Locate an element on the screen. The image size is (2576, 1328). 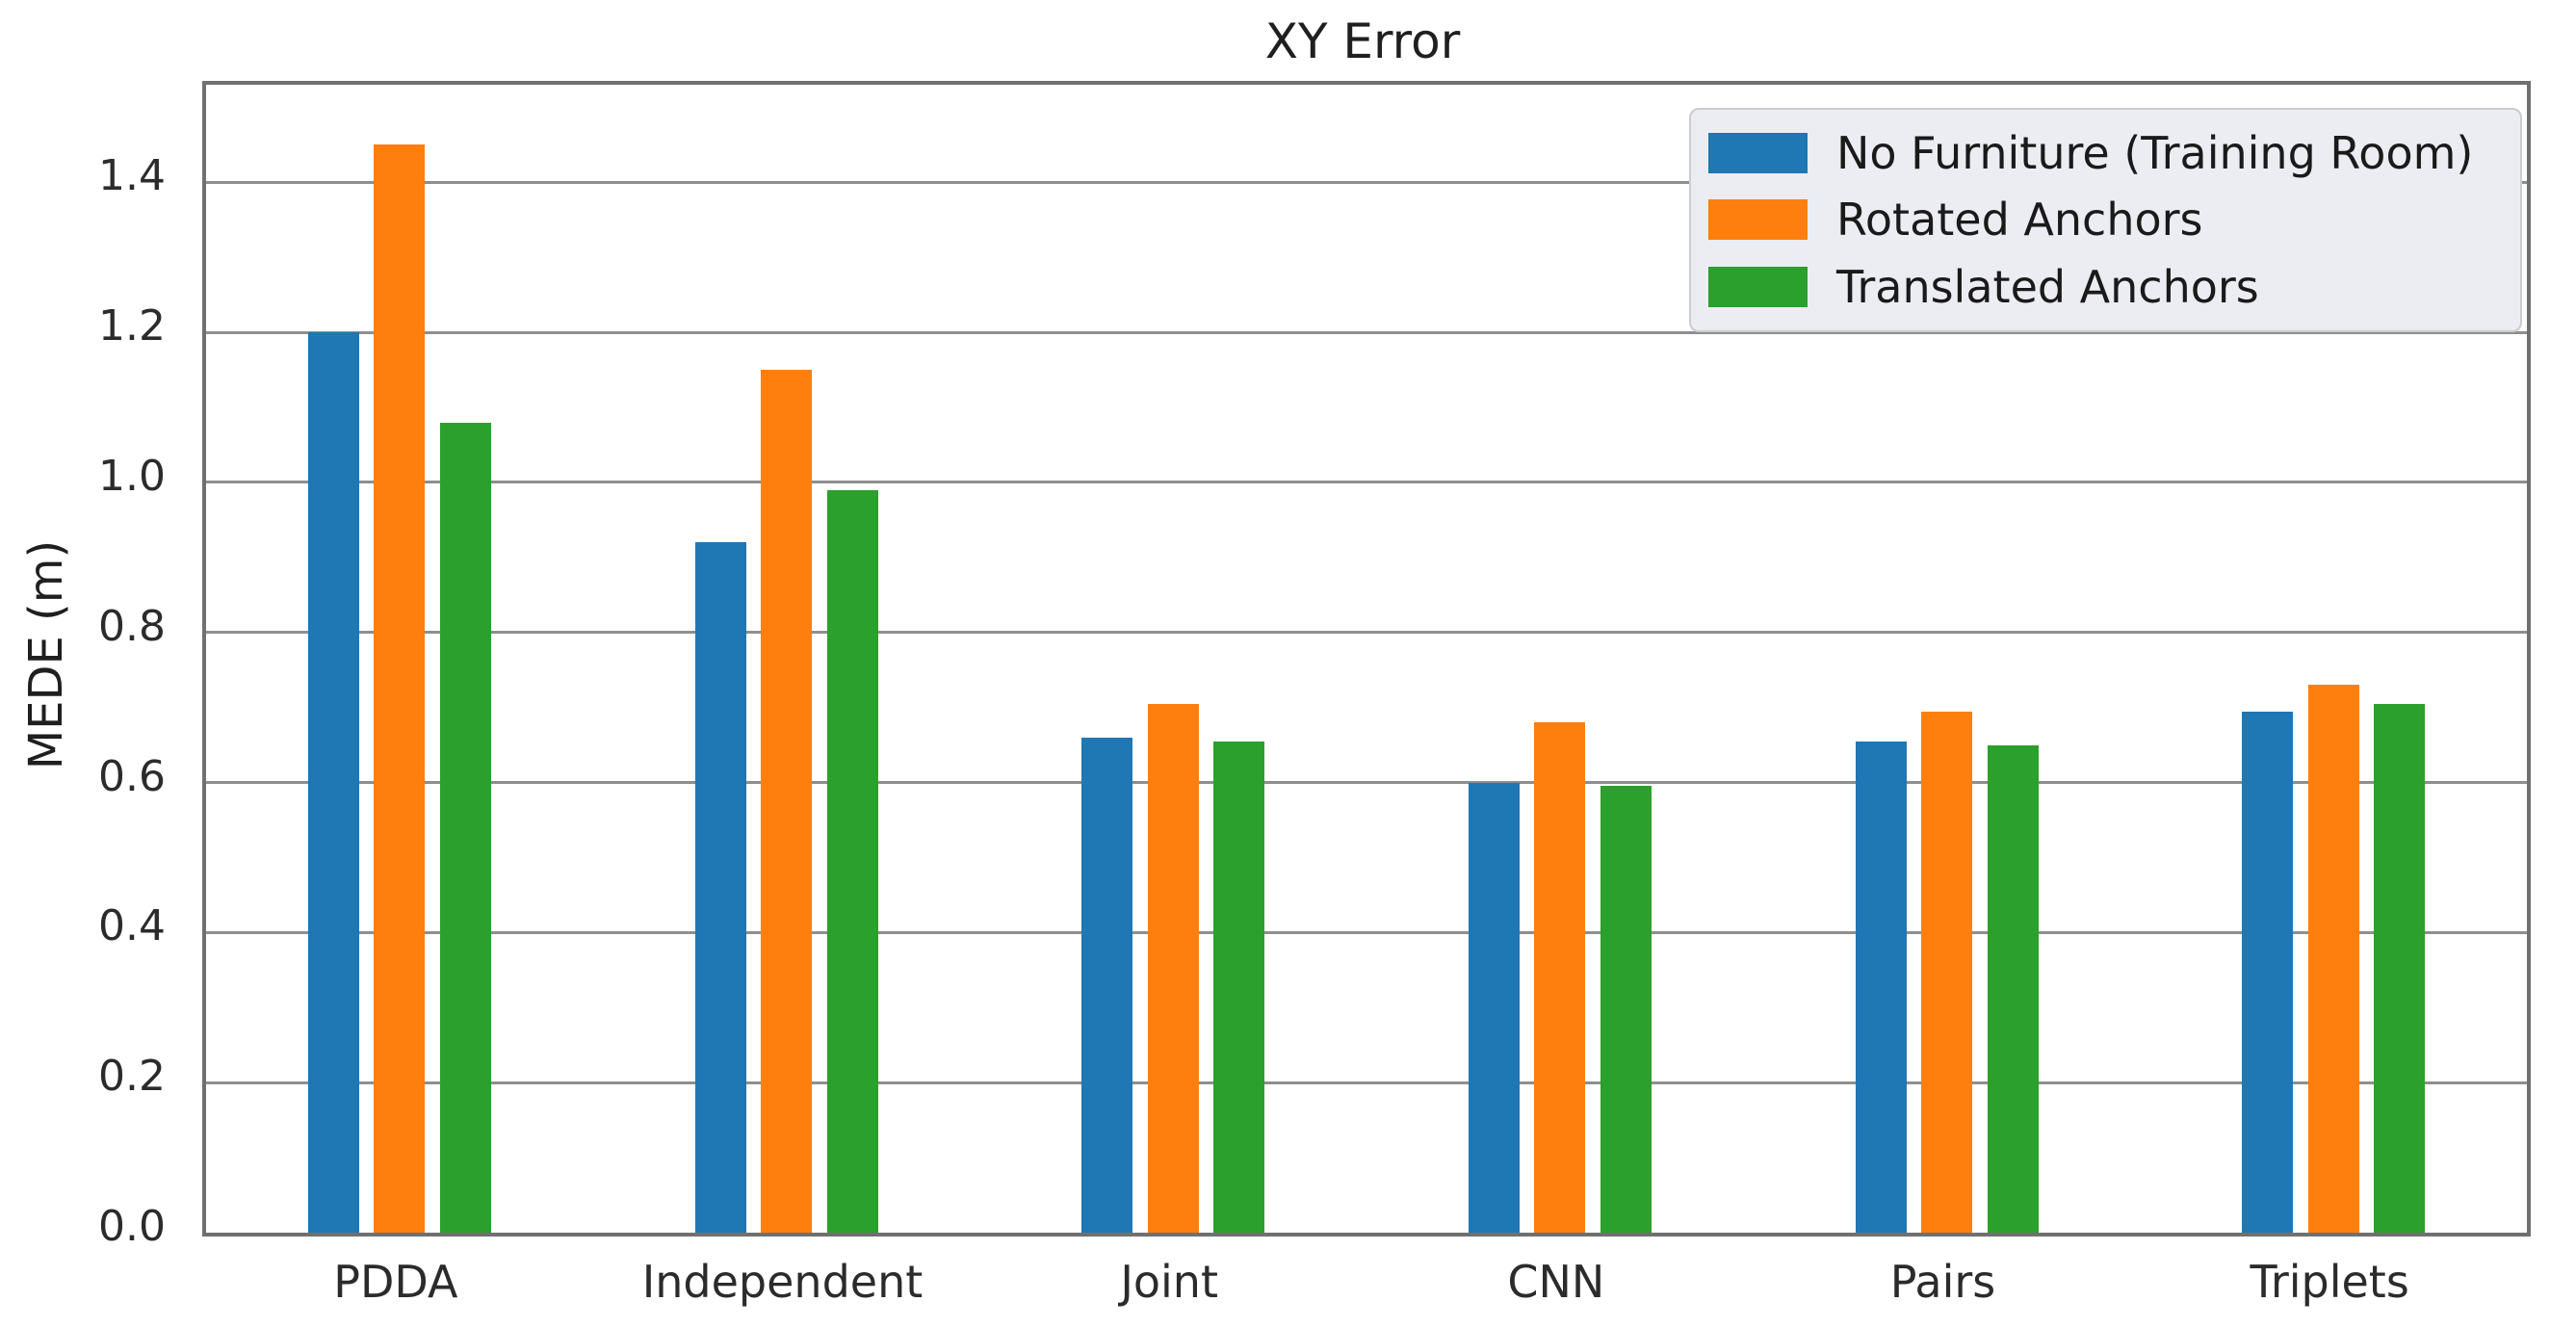
legend-item-label: No Furniture (Training Room) is located at coordinates (2155, 152).